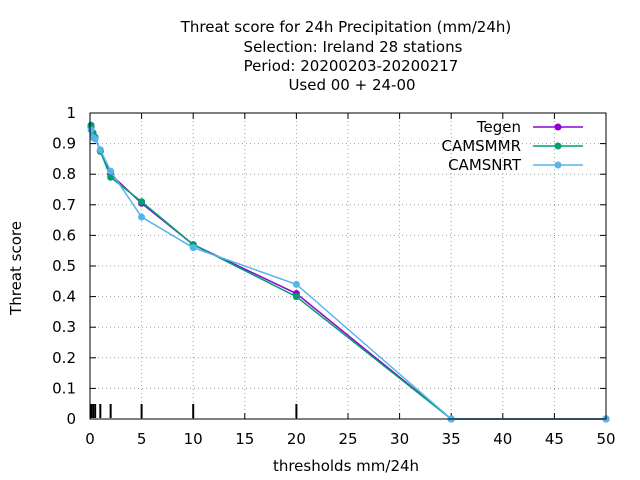  I want to click on x-tick-label: 45, so click(554, 439).